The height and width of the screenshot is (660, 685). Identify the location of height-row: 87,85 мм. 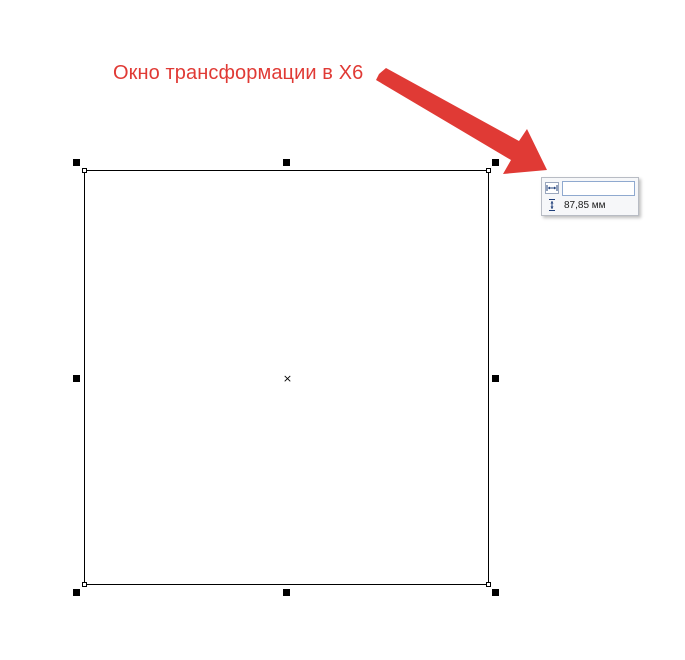
(590, 205).